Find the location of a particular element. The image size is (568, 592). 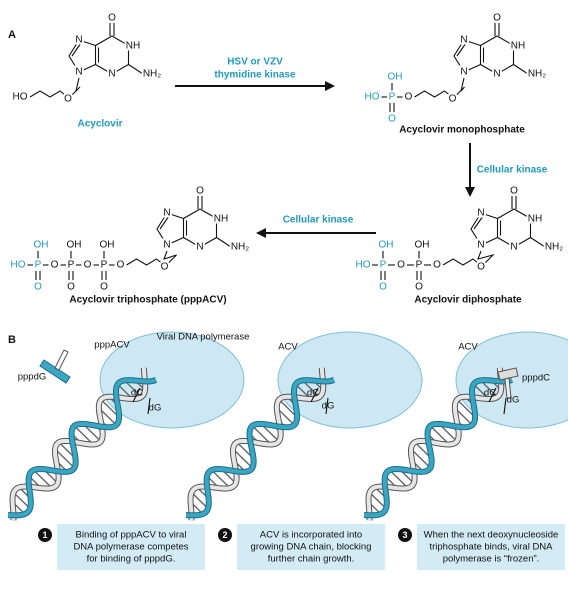

panel-label: A is located at coordinates (12, 35).